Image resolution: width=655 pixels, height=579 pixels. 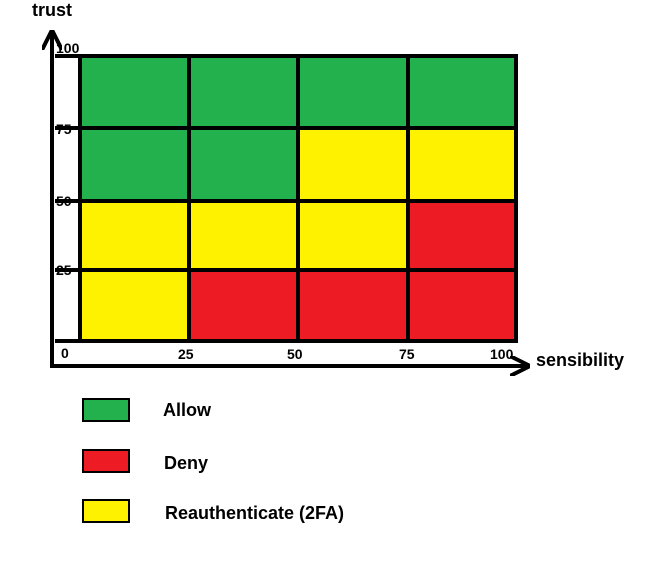 What do you see at coordinates (52, 10) in the screenshot?
I see `y-axis-title: trust` at bounding box center [52, 10].